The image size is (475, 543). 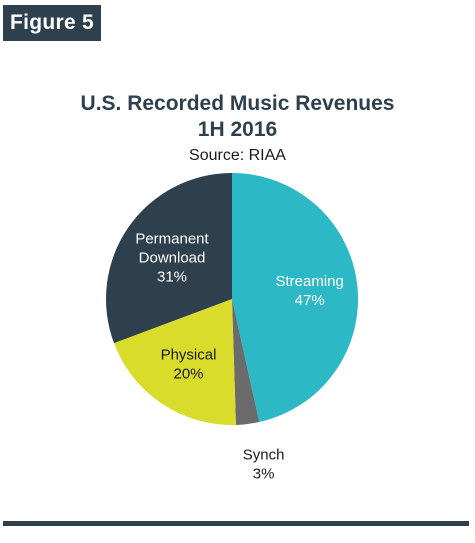 What do you see at coordinates (236, 523) in the screenshot?
I see `bottom-rule` at bounding box center [236, 523].